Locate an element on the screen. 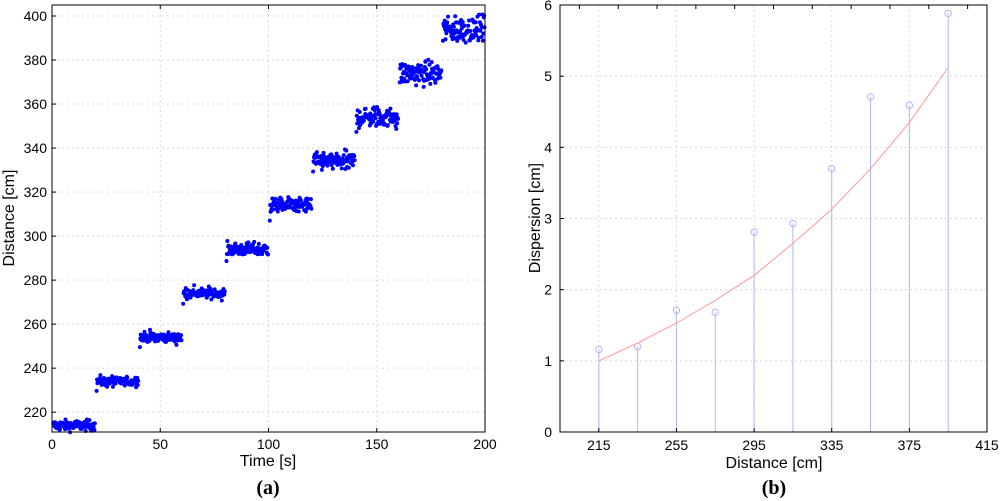  chart-b-ytick-label: 0 is located at coordinates (548, 432).